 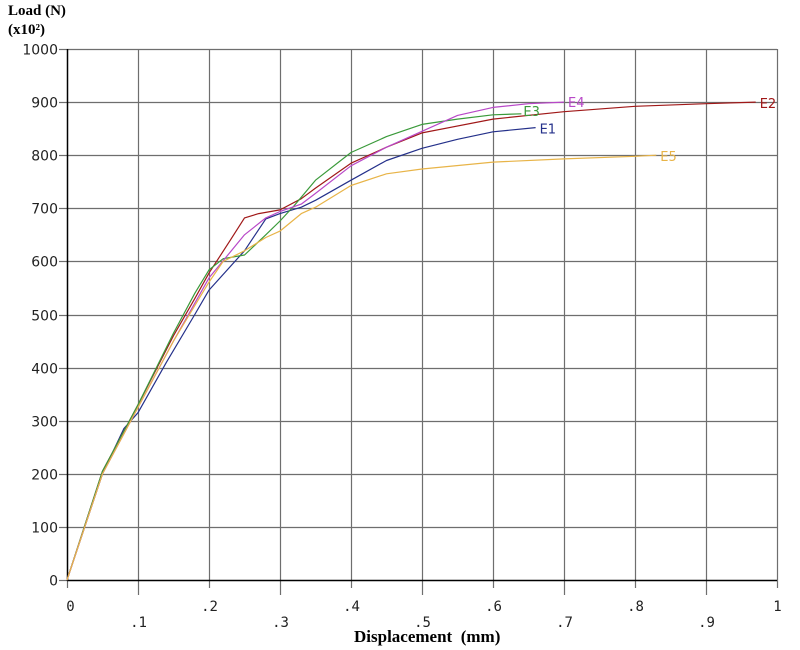 What do you see at coordinates (351, 607) in the screenshot?
I see `x-tick-label: .4` at bounding box center [351, 607].